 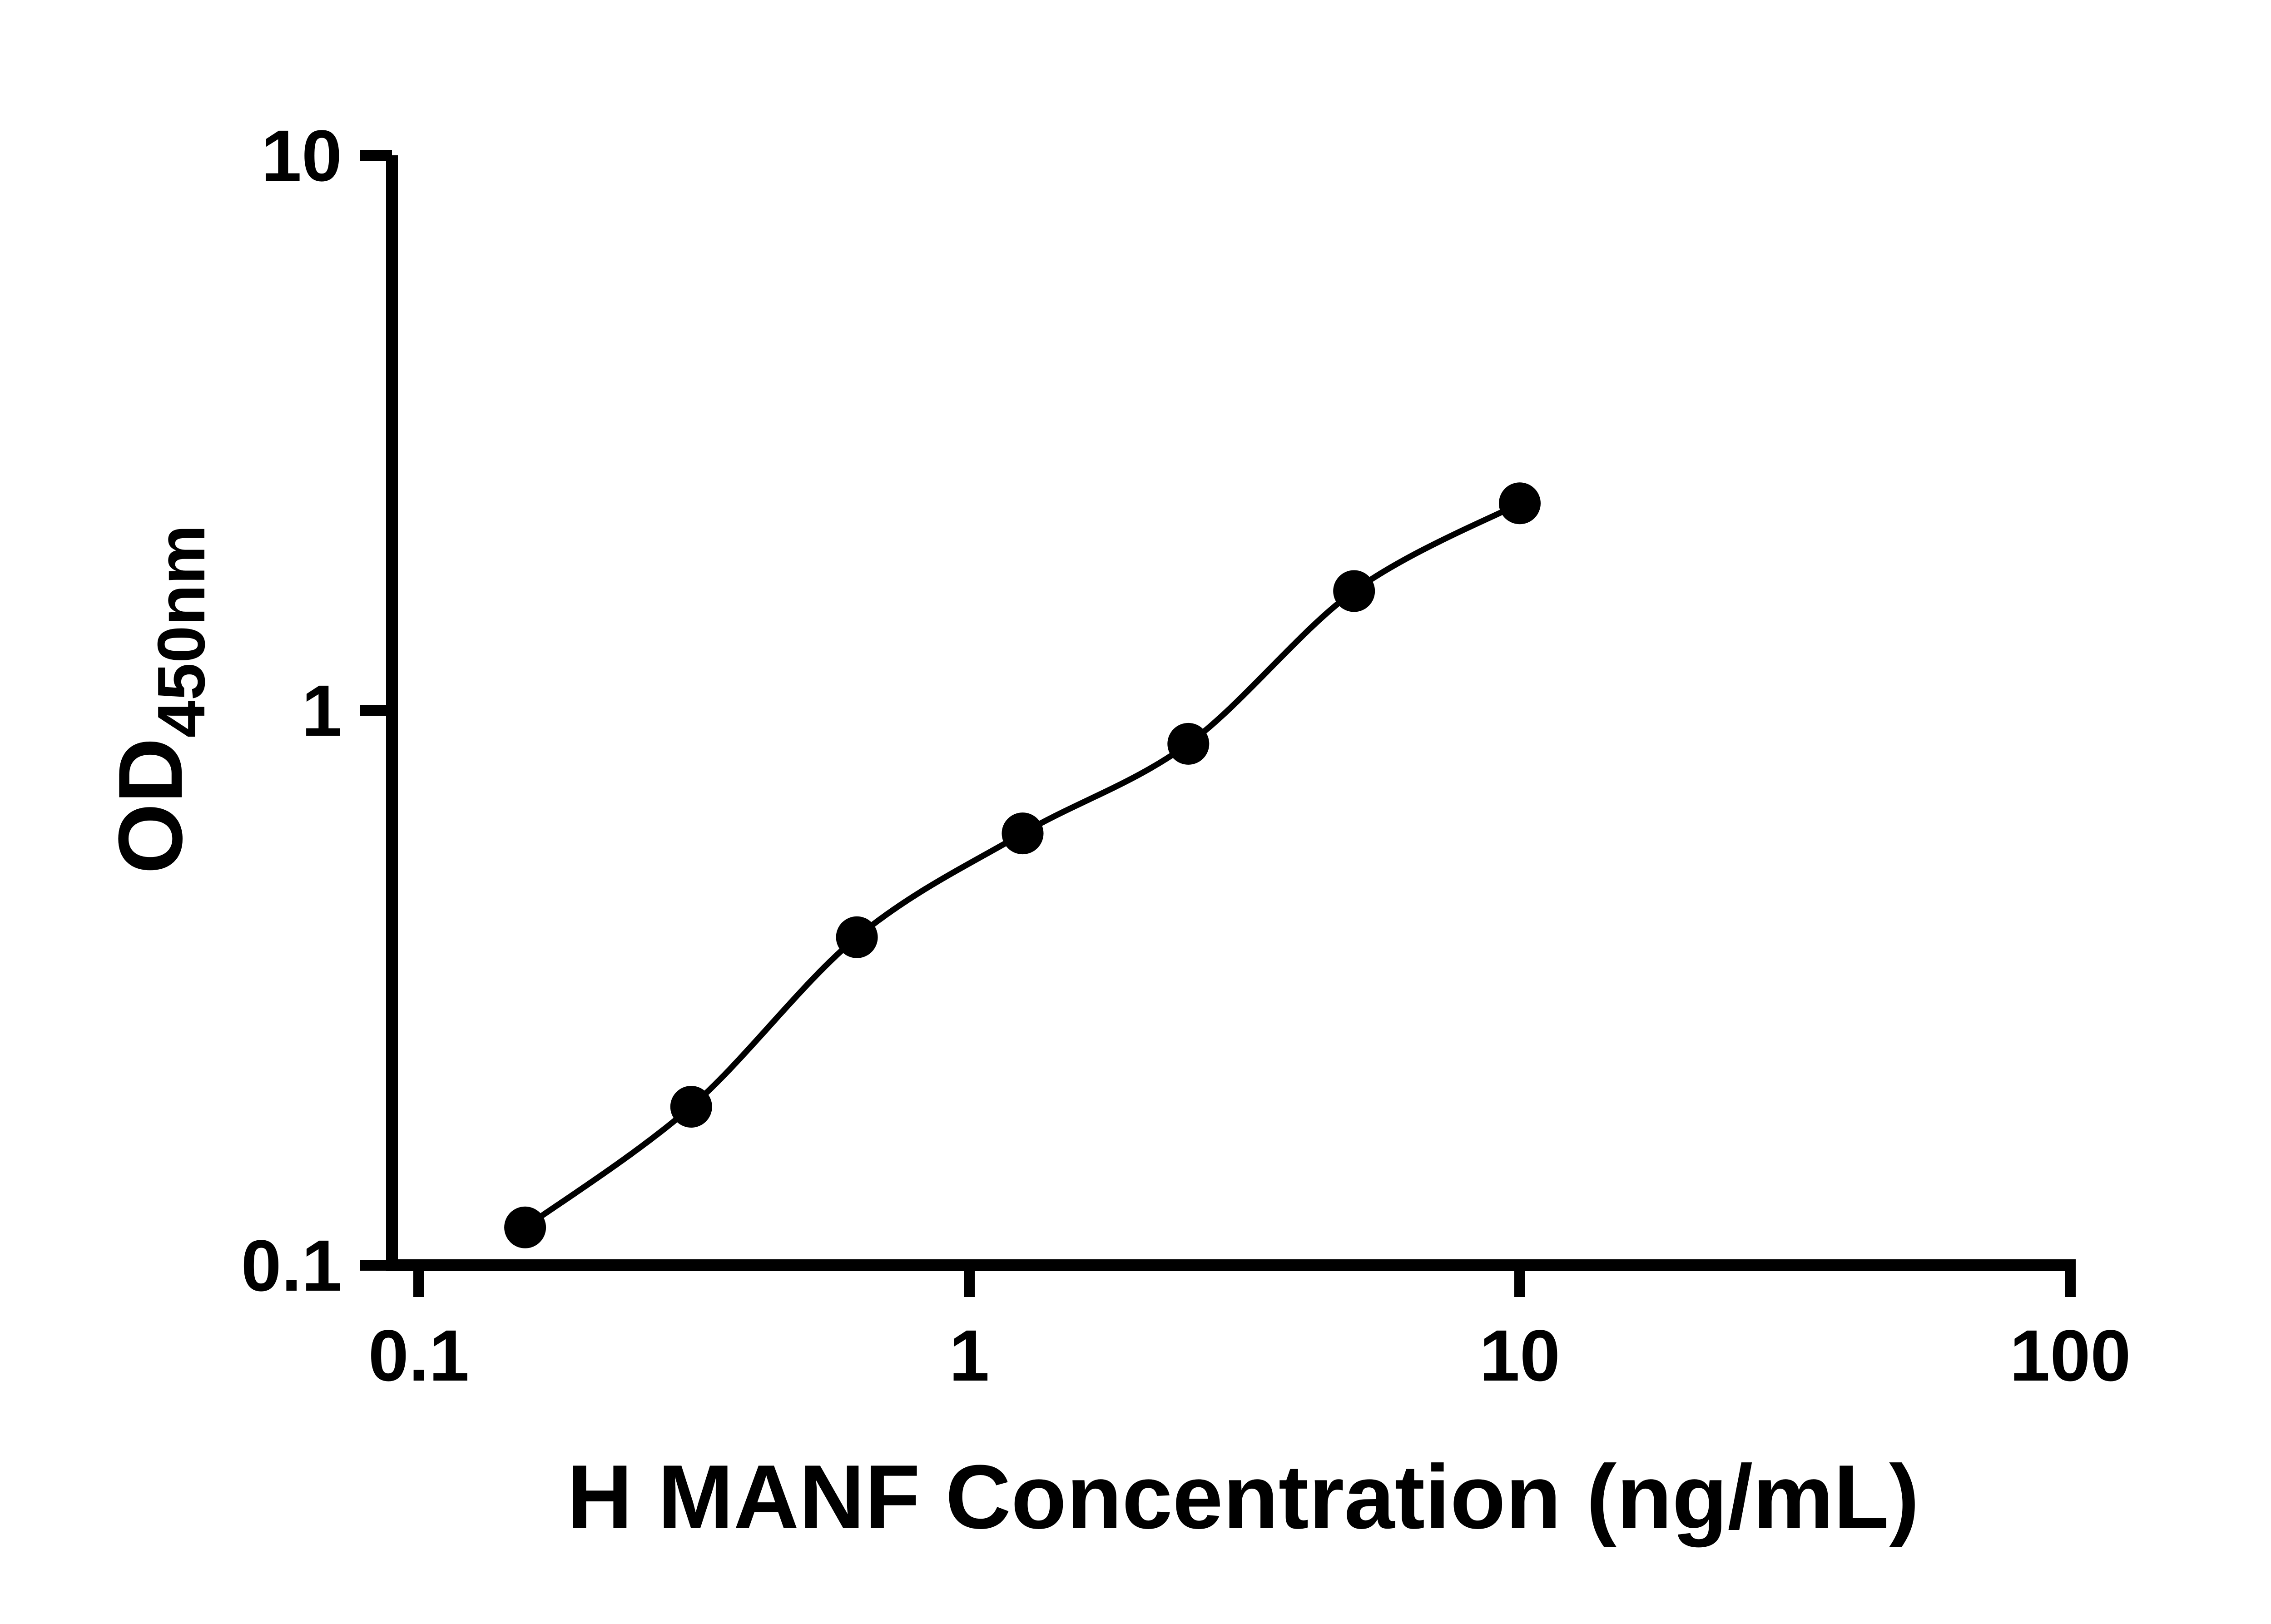 What do you see at coordinates (301, 155) in the screenshot?
I see `y-tick-label: 10` at bounding box center [301, 155].